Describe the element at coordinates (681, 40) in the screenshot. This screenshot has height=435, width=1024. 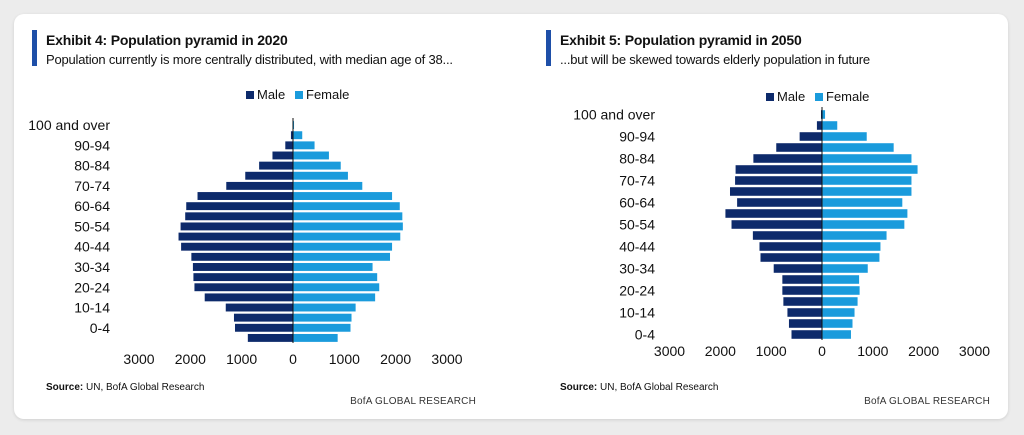
I see `chart-title: Exhibit 5: Population pyramid in 2050` at that location.